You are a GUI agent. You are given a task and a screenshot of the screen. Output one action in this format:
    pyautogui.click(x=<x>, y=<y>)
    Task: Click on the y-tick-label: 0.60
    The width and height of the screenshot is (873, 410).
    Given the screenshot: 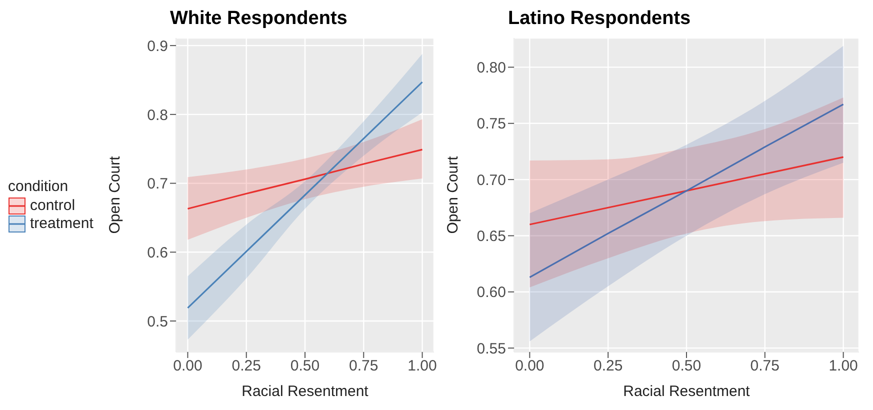 What is the action you would take?
    pyautogui.click(x=491, y=293)
    